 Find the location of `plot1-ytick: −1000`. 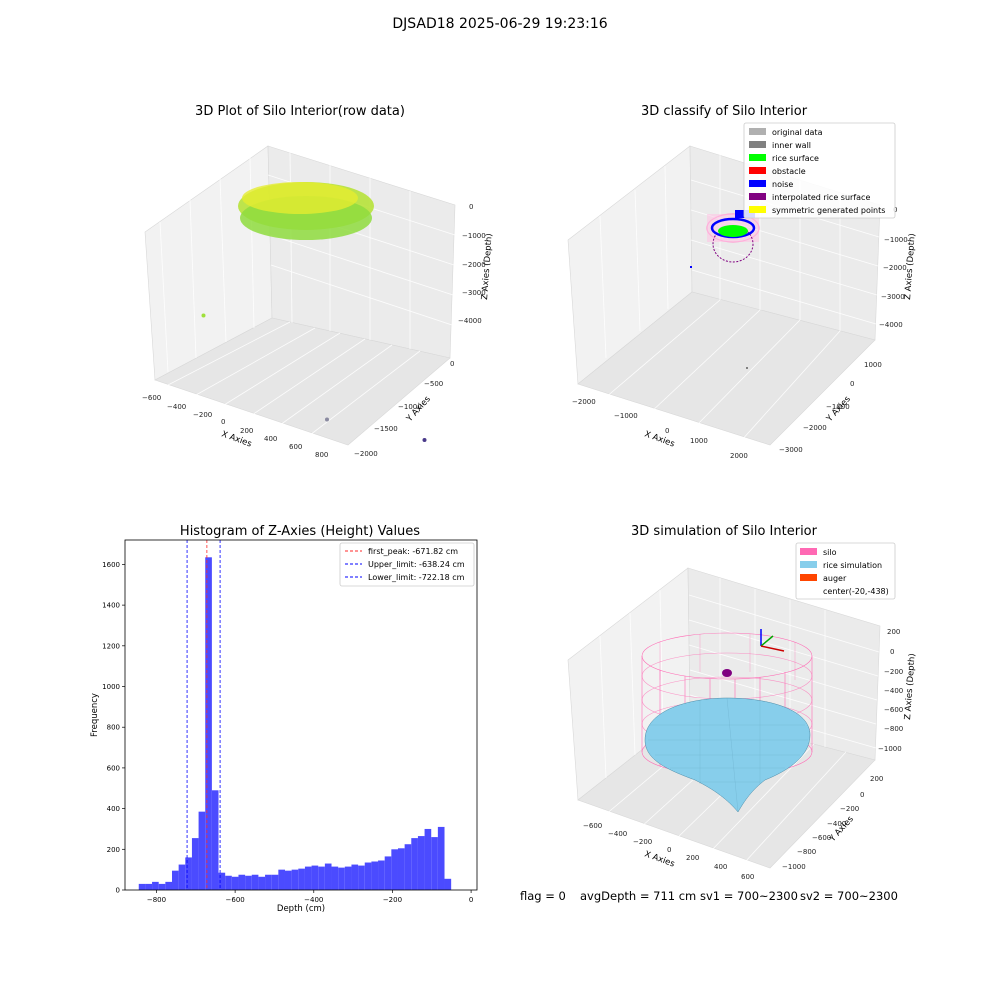

plot1-ytick: −1000 is located at coordinates (410, 407).